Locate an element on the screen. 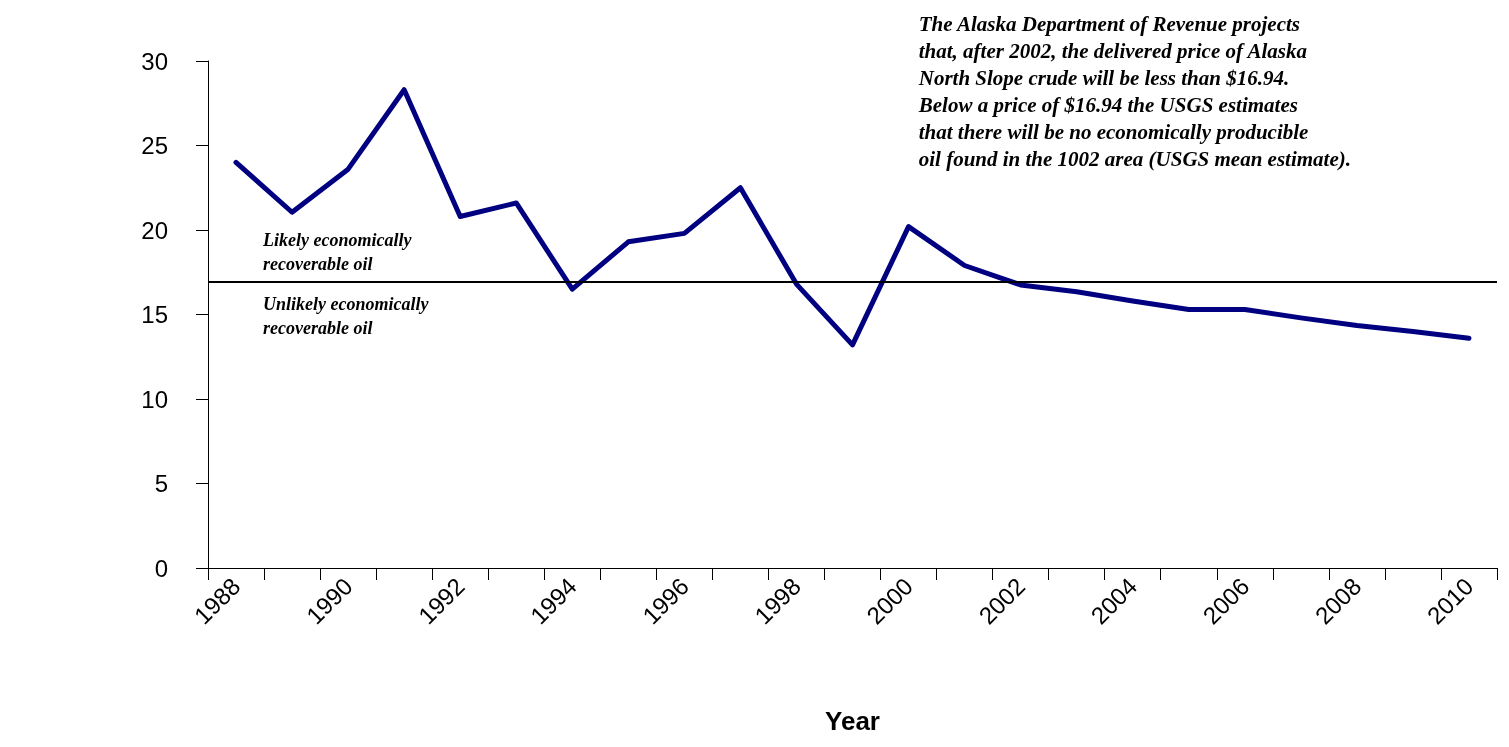 This screenshot has width=1509, height=747. annotation: Likely economically recoverable oil is located at coordinates (337, 251).